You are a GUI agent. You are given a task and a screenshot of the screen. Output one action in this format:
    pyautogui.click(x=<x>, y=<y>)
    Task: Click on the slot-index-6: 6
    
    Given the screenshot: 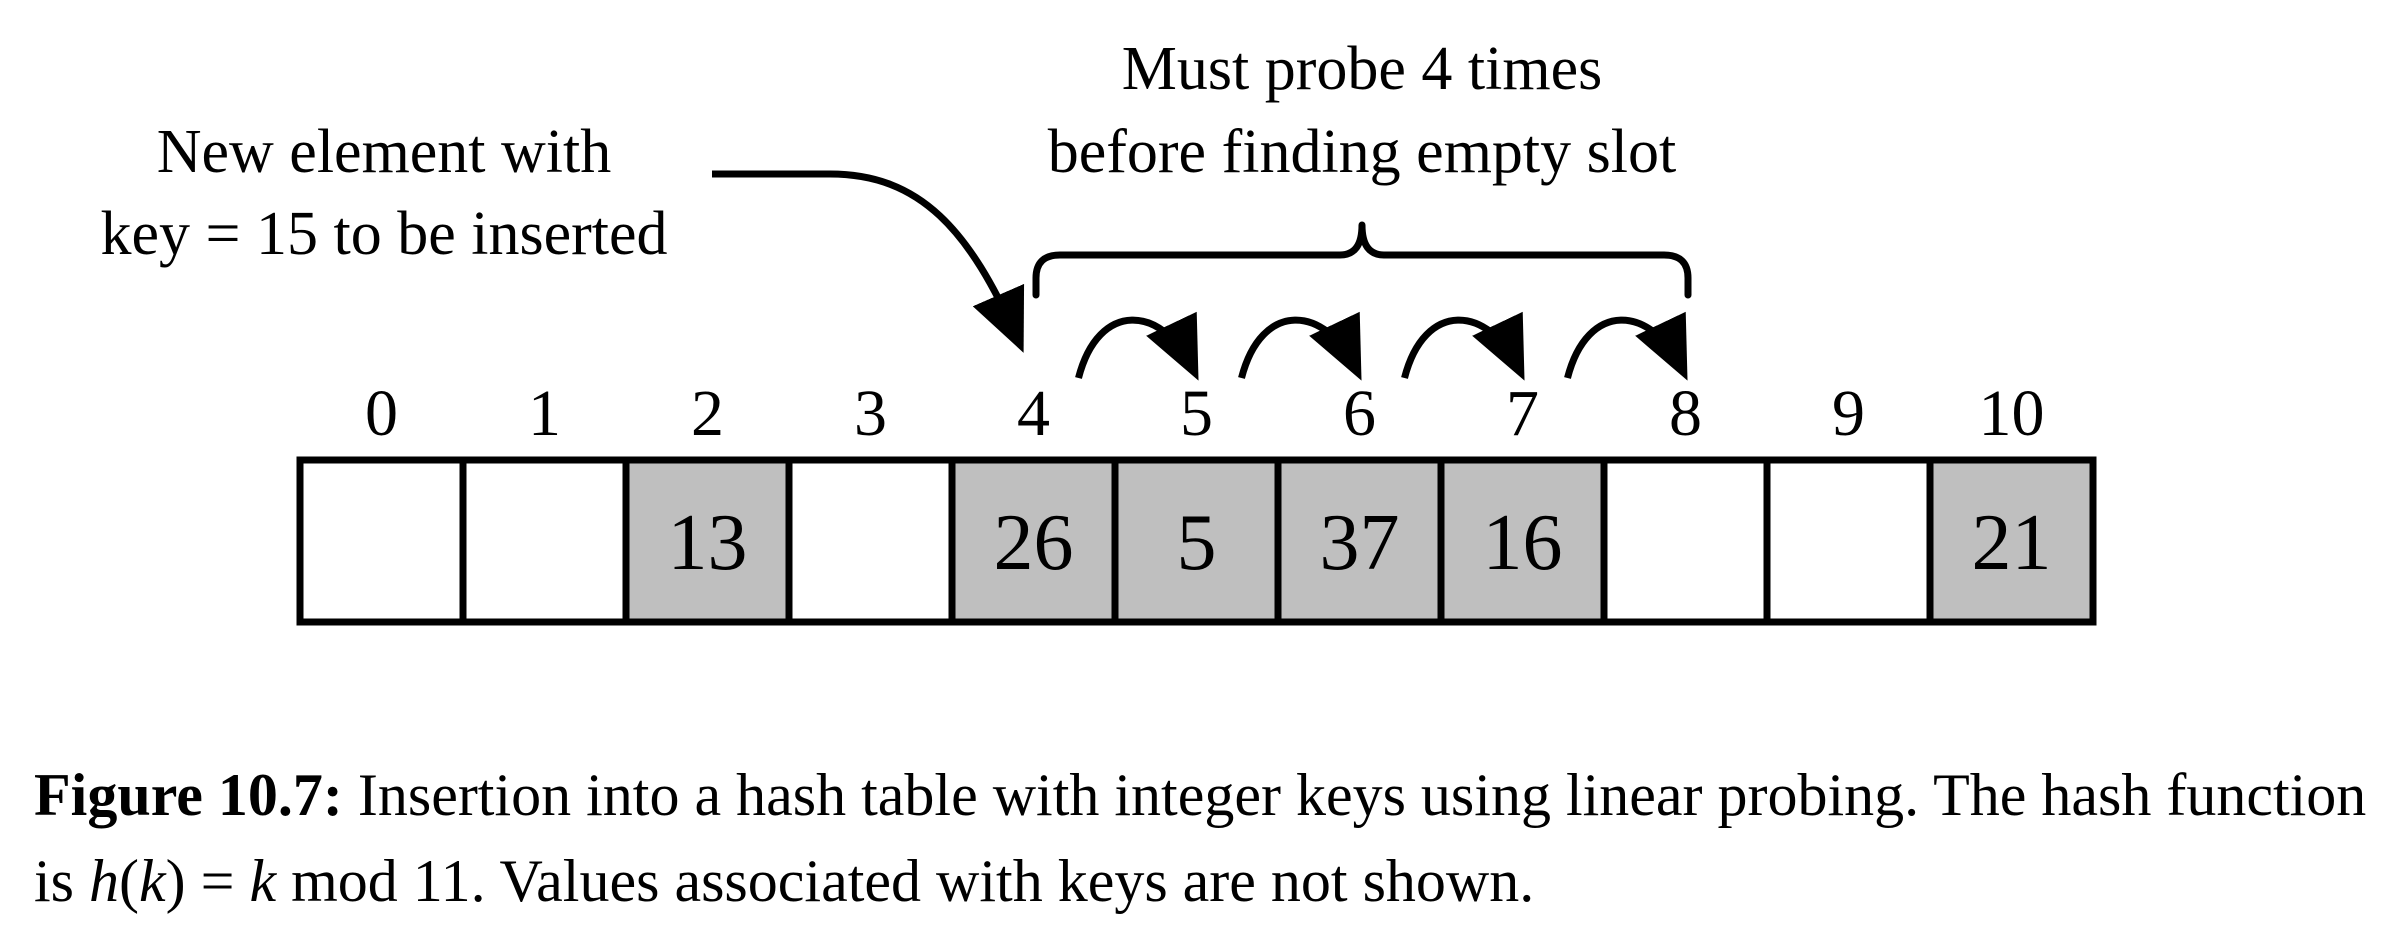 What is the action you would take?
    pyautogui.click(x=1359, y=413)
    